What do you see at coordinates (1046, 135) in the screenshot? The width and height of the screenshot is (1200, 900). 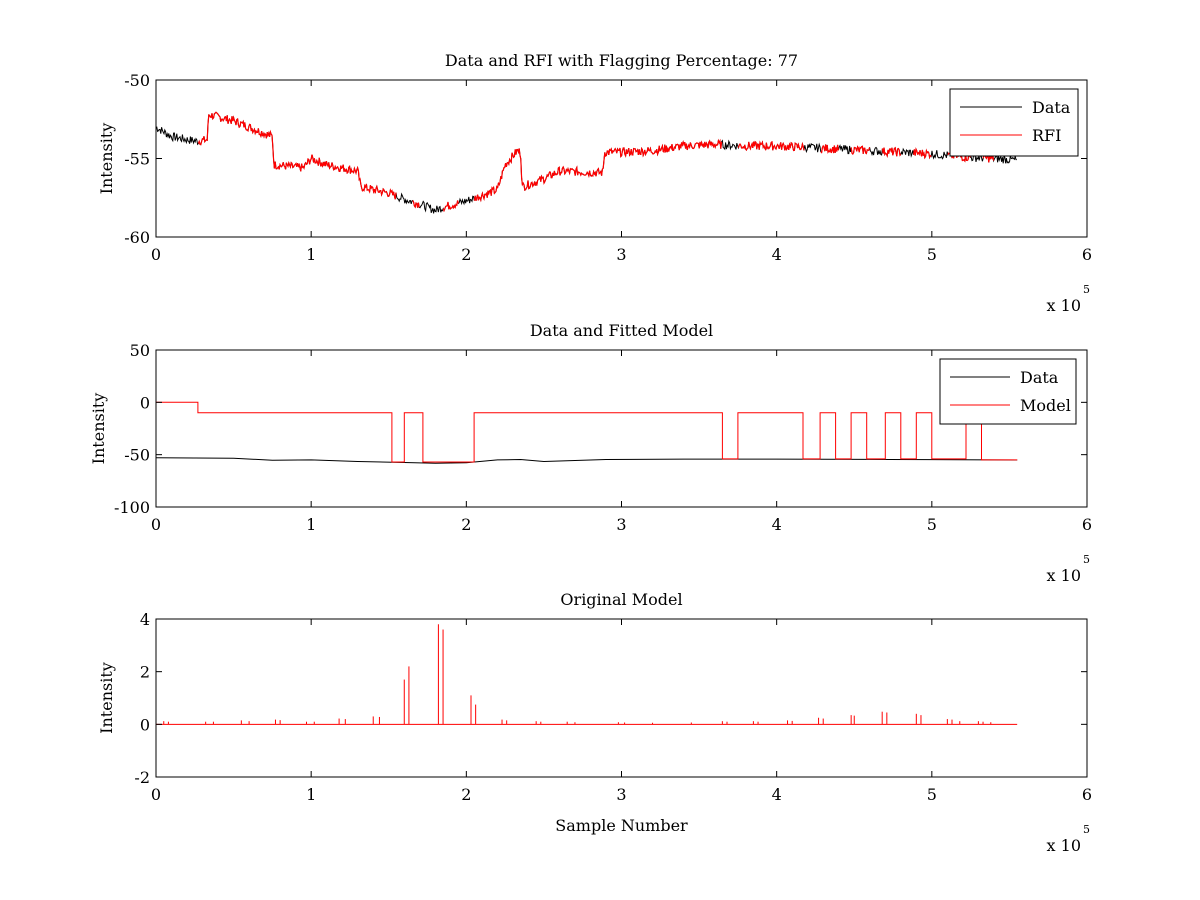 I see `legend-label: RFI` at bounding box center [1046, 135].